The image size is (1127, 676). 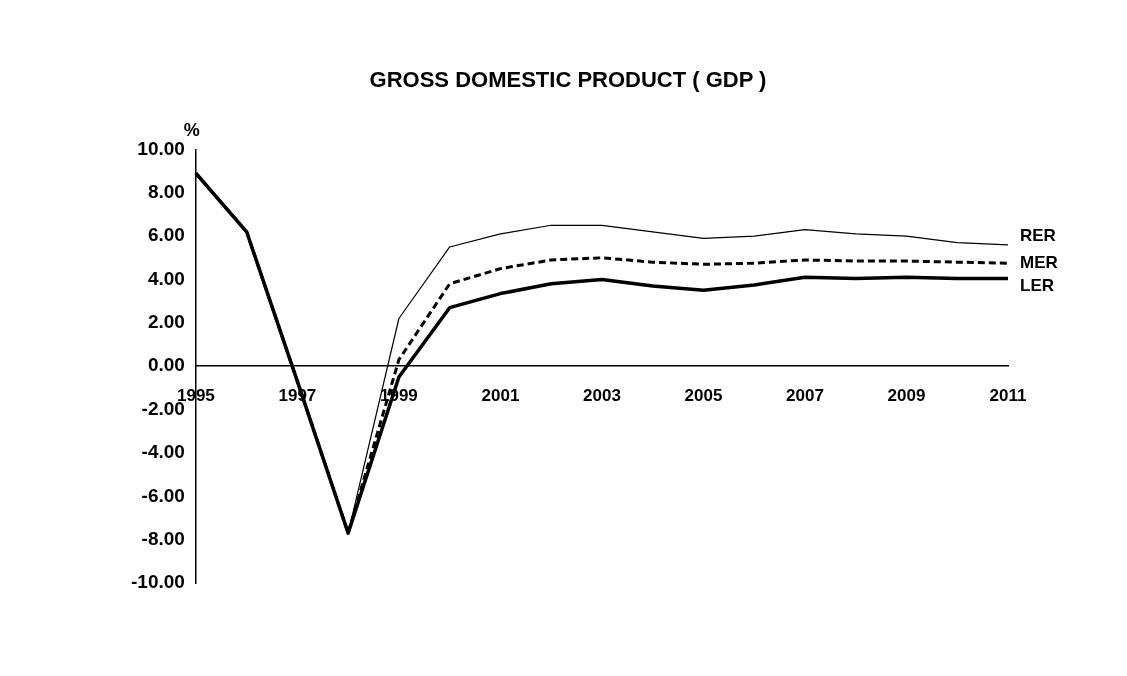 I want to click on series-label: LER, so click(x=1037, y=286).